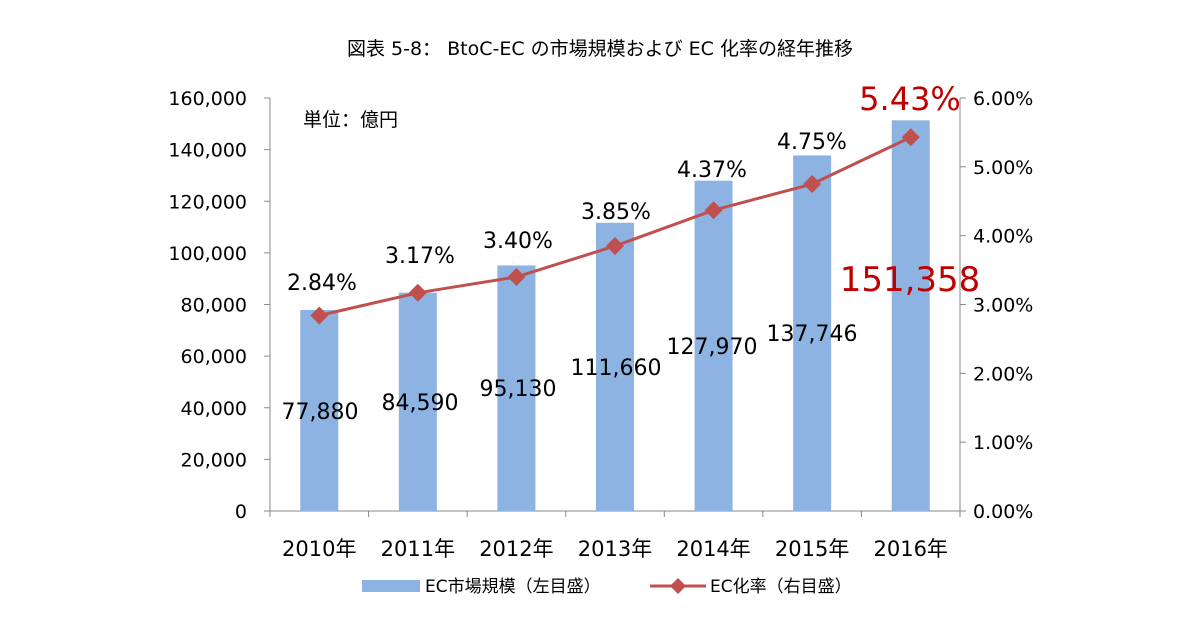 The image size is (1200, 634). I want to click on legend-line-marker, so click(678, 586).